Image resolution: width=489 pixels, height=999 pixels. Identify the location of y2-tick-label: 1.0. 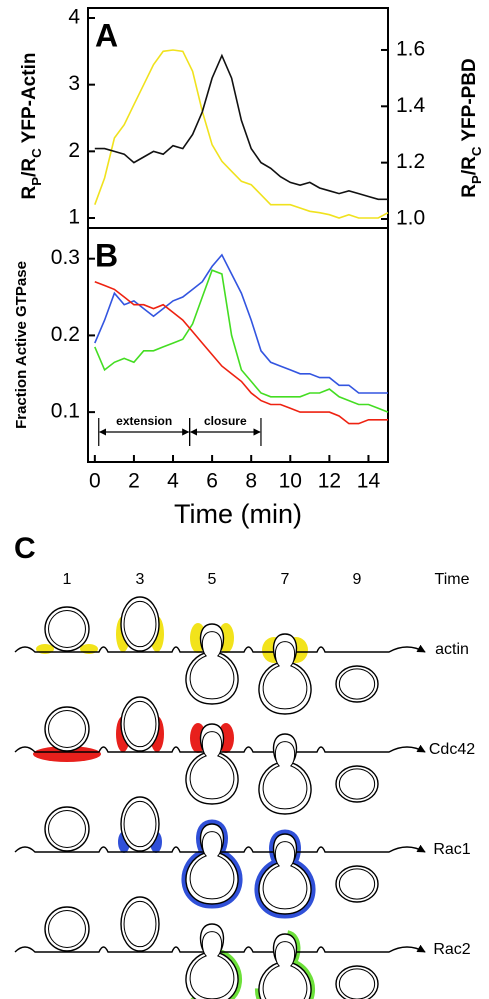
(410, 218).